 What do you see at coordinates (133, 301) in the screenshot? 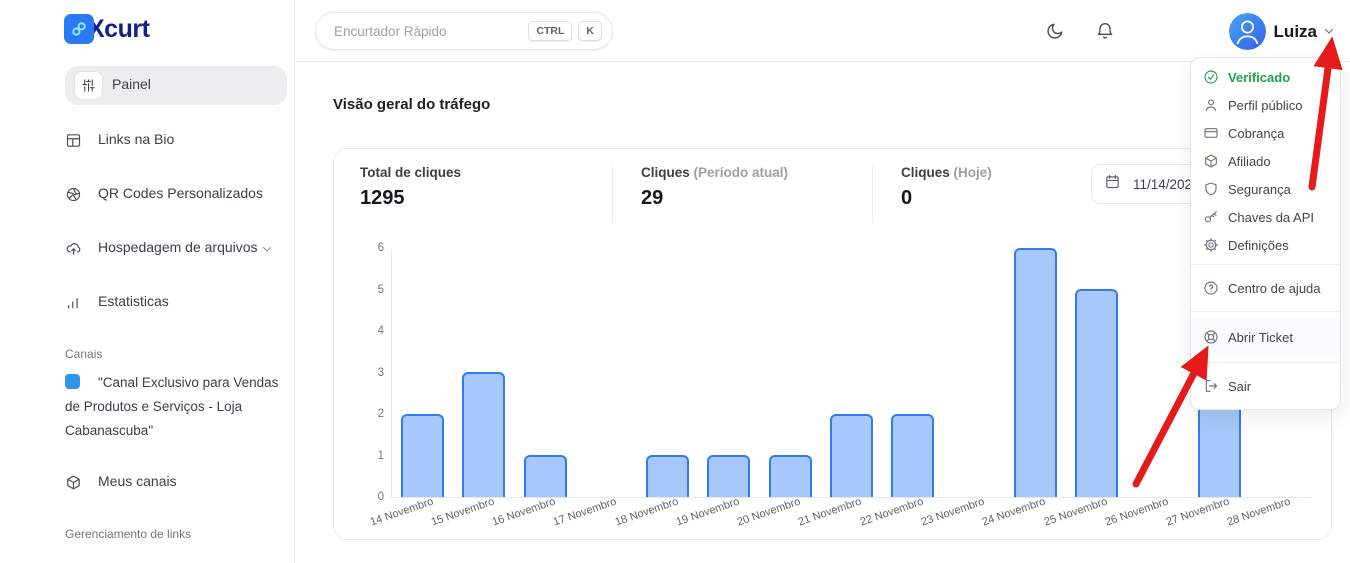
I see `sidebar-item-label: Estatisticas` at bounding box center [133, 301].